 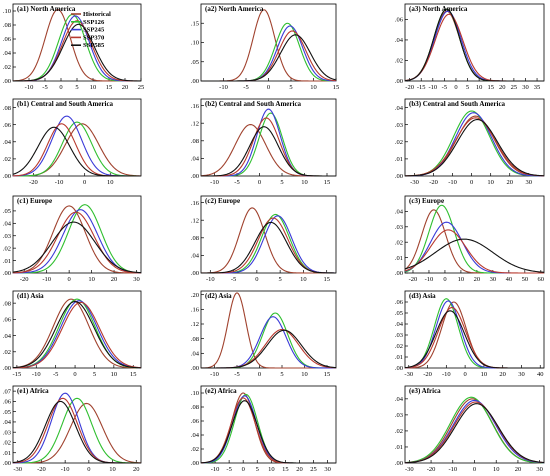 What do you see at coordinates (218, 296) in the screenshot?
I see `panel-title: (d2) Asia` at bounding box center [218, 296].